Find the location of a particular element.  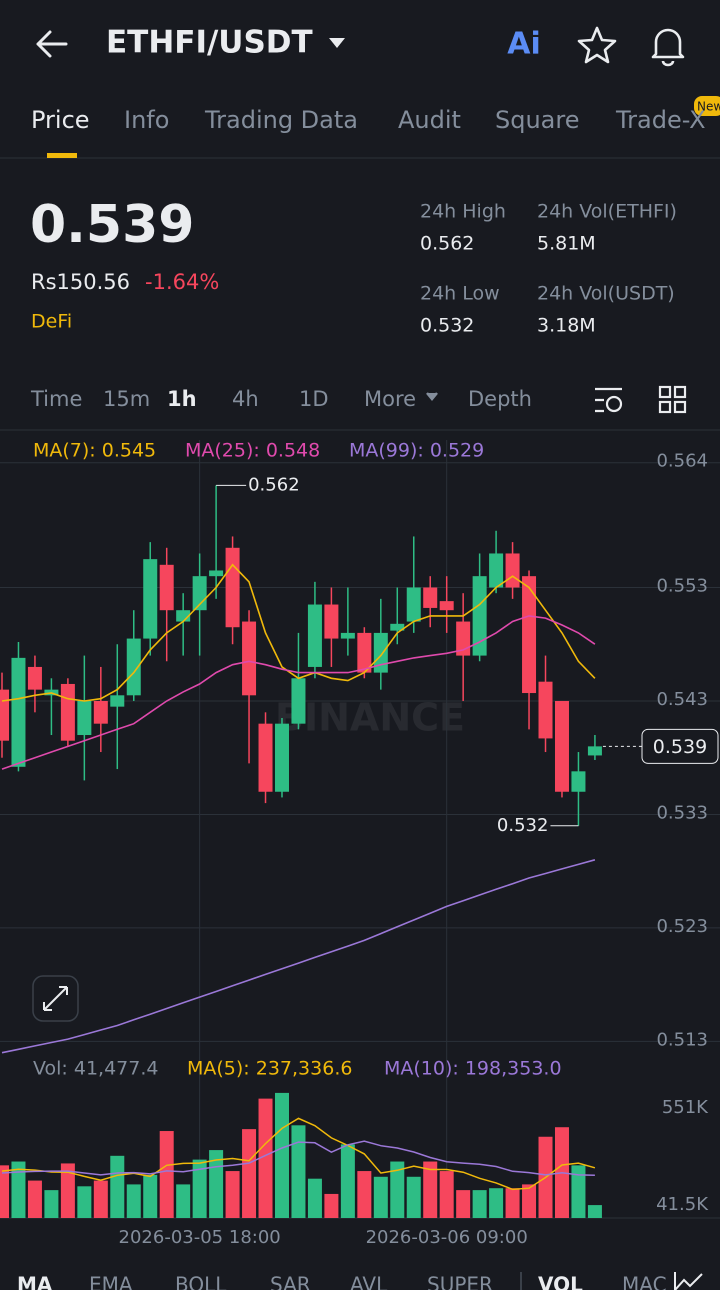

tab: Info is located at coordinates (146, 120).